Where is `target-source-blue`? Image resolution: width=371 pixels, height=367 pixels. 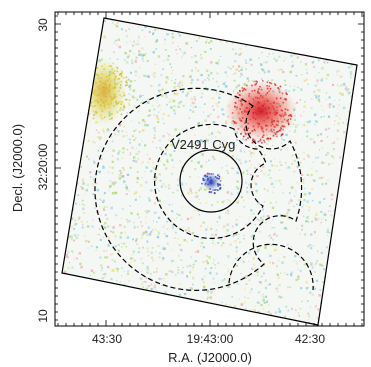
target-source-blue is located at coordinates (211, 182).